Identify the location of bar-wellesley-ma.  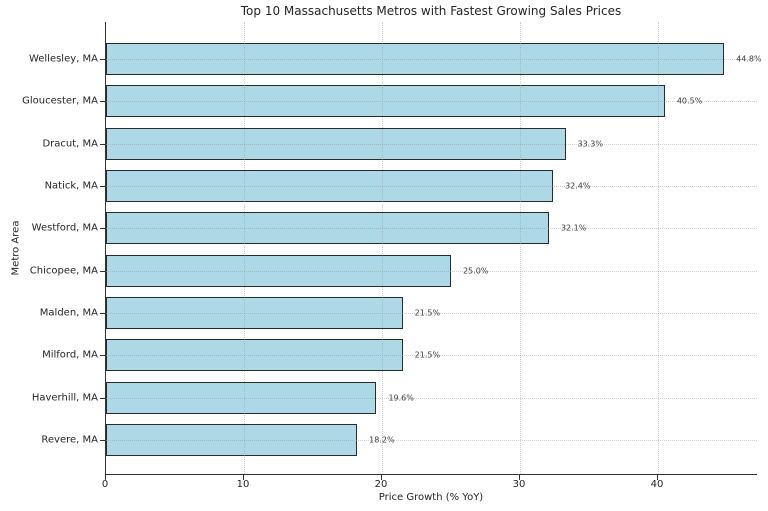
(415, 59).